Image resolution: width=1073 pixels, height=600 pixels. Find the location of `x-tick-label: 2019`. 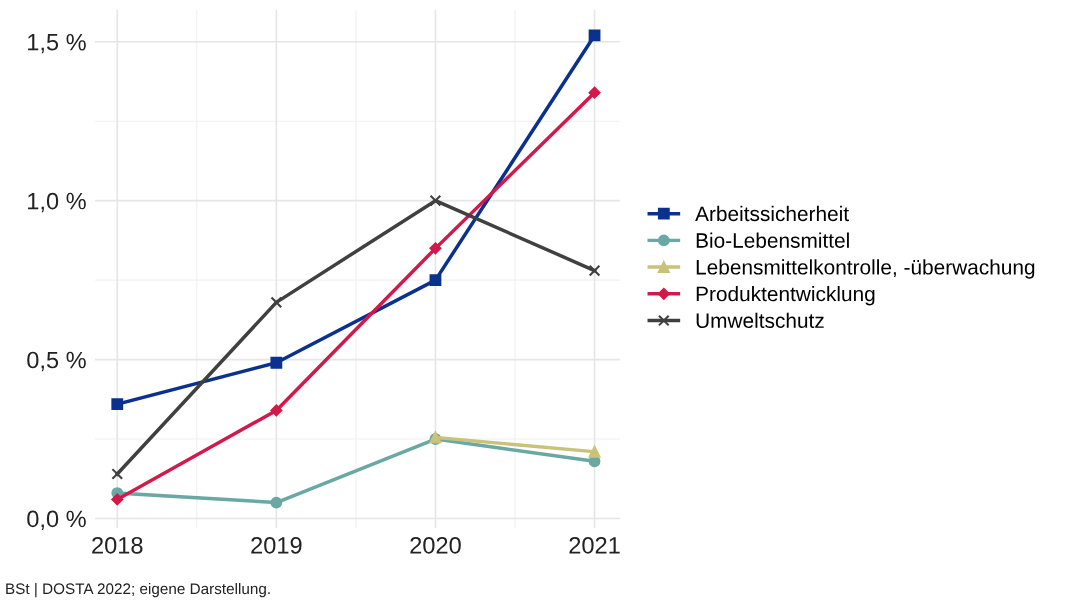

x-tick-label: 2019 is located at coordinates (276, 545).